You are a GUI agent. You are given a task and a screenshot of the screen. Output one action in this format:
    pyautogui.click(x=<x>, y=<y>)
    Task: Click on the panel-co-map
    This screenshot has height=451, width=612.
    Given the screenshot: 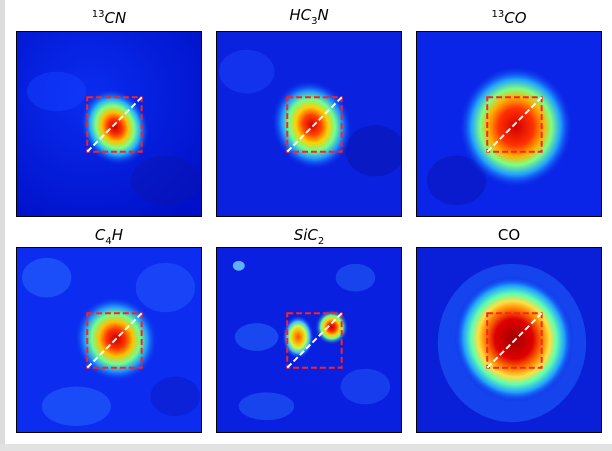 What is the action you would take?
    pyautogui.click(x=509, y=340)
    